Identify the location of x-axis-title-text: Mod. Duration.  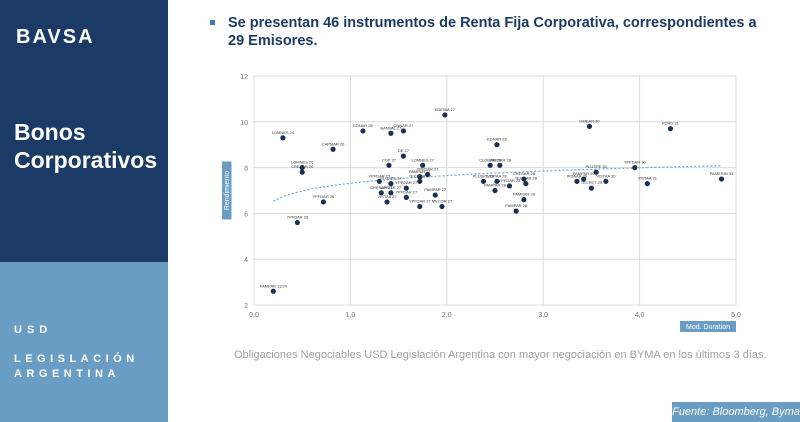
(708, 327).